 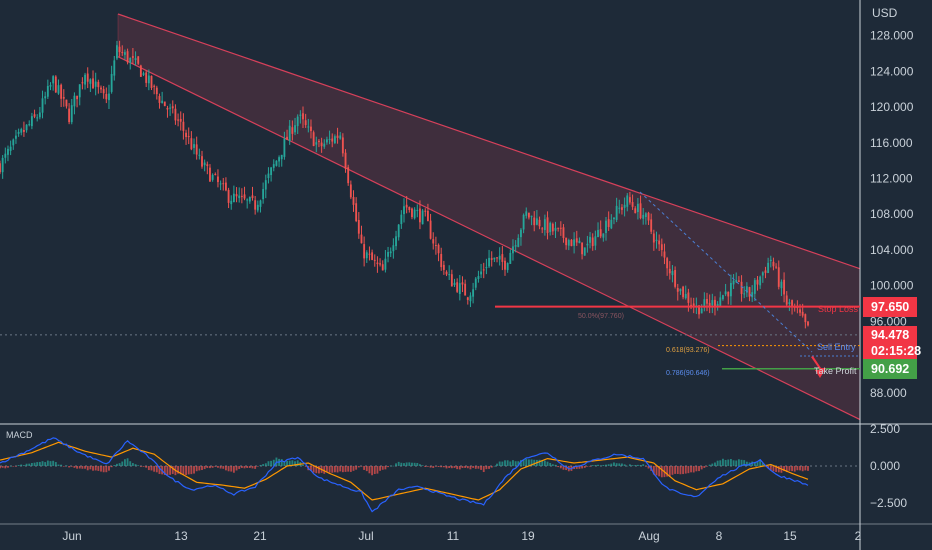 What do you see at coordinates (430, 475) in the screenshot?
I see `macd-pane` at bounding box center [430, 475].